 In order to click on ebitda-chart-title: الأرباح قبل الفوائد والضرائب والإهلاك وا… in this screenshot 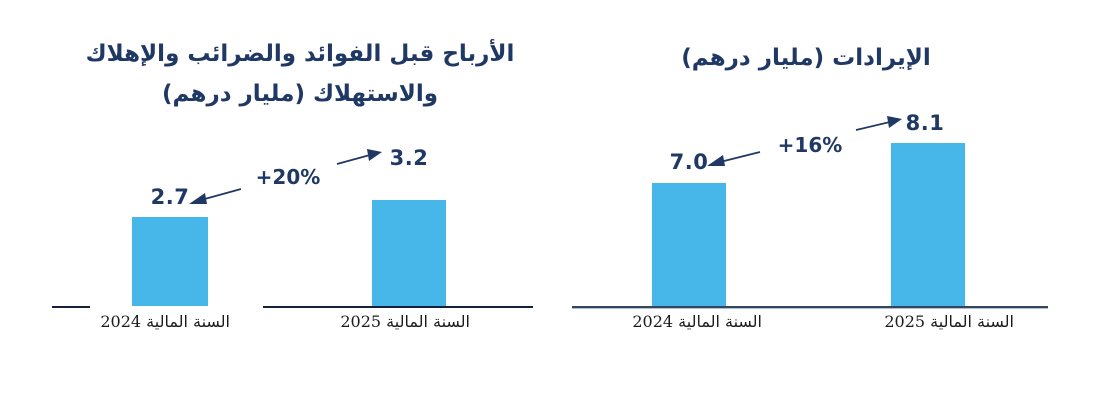, I will do `click(300, 74)`.